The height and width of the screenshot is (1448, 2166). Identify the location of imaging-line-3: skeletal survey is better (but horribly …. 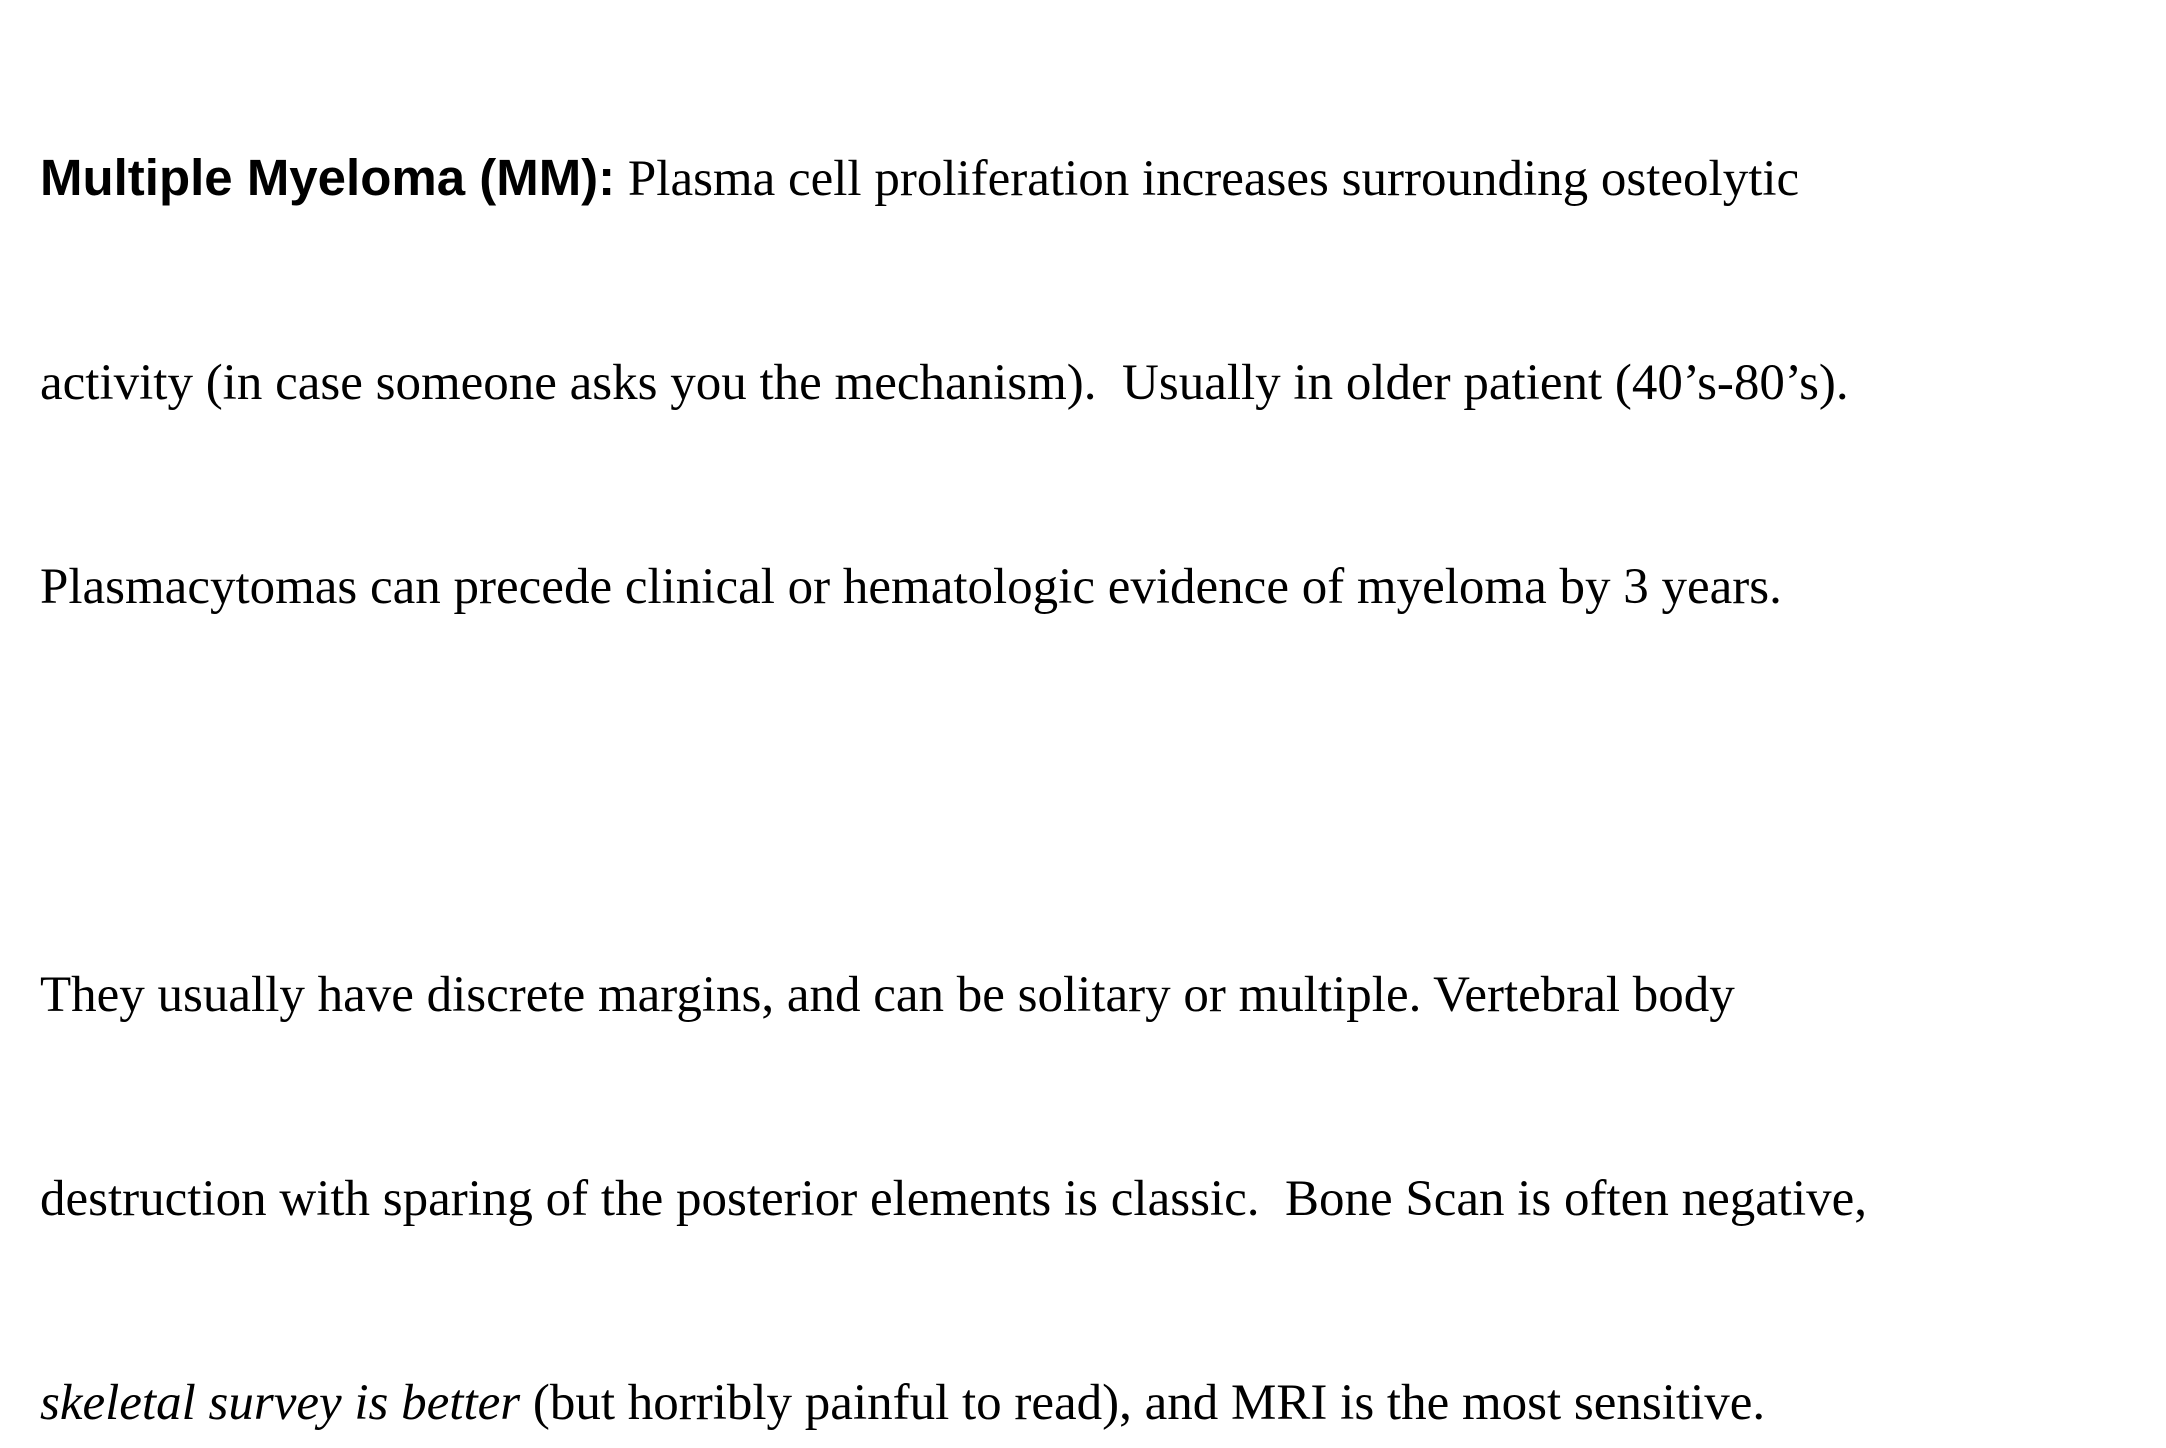
(1090, 1403).